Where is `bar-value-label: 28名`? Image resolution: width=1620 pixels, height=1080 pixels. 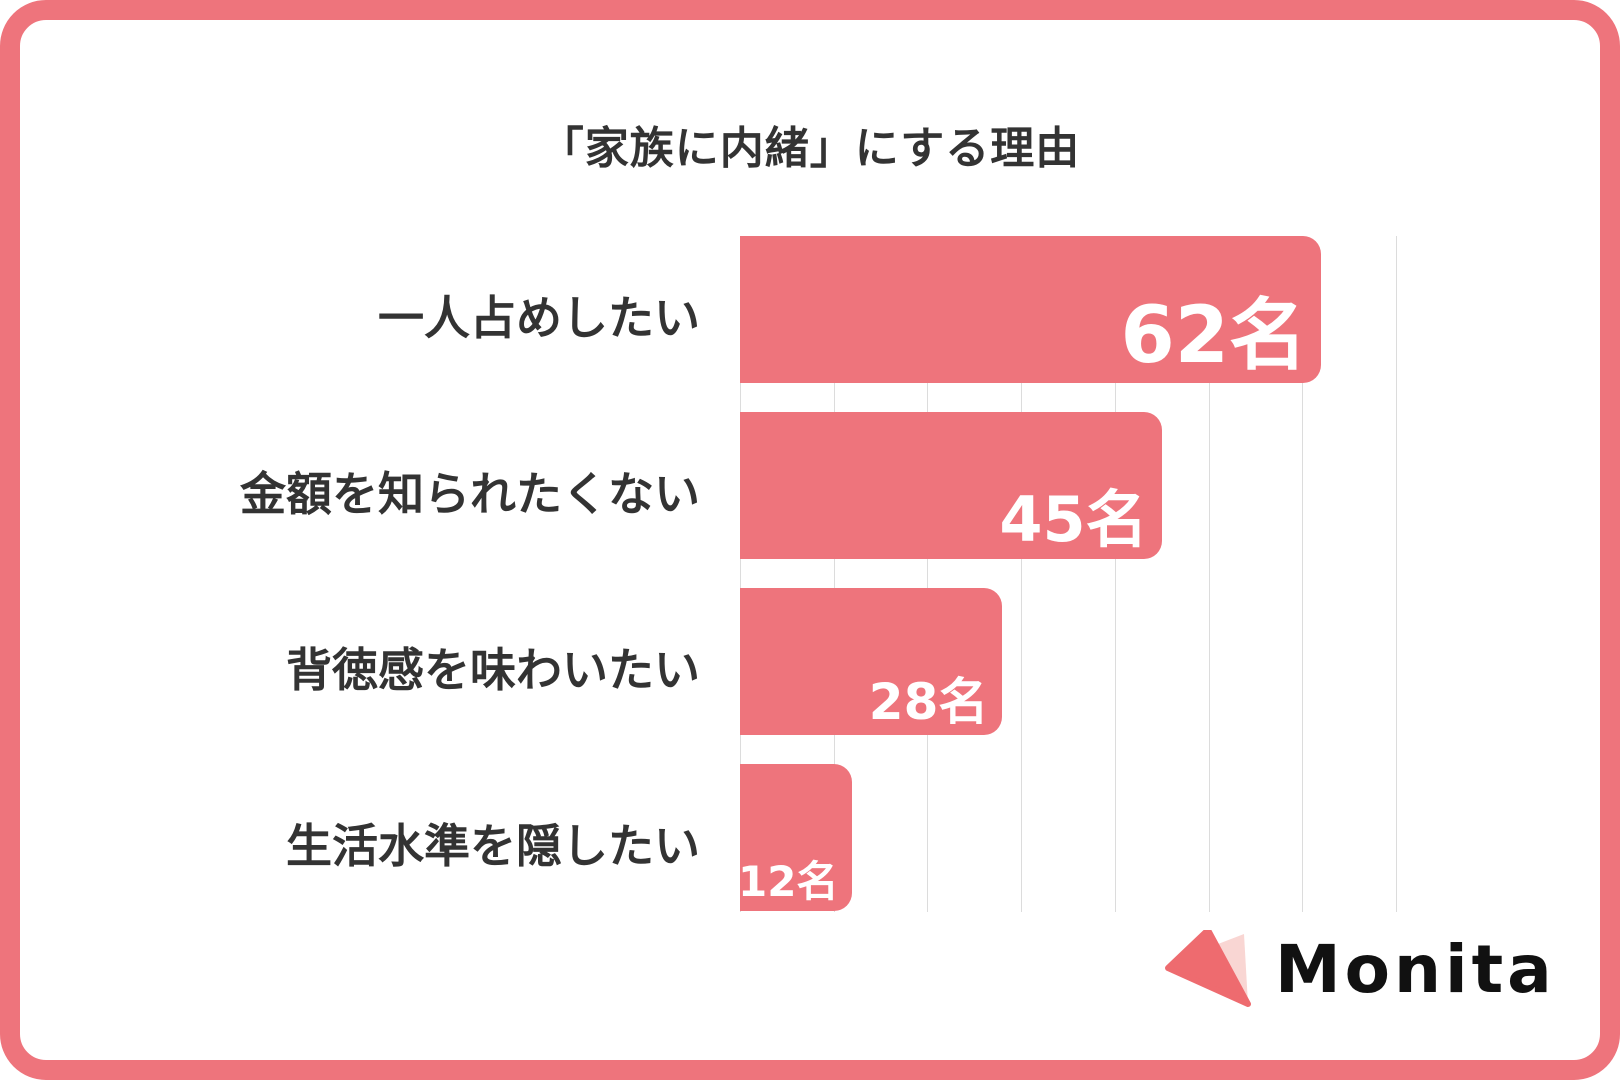
bar-value-label: 28名 is located at coordinates (928, 702).